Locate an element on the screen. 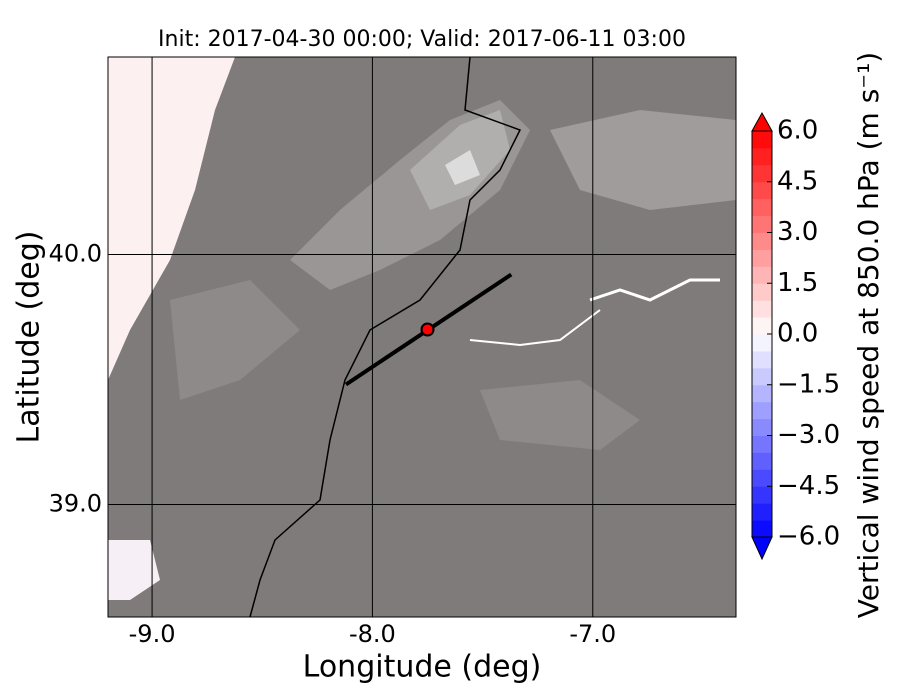 Image resolution: width=900 pixels, height=700 pixels. colorbar-tick-label: 6.0 is located at coordinates (797, 131).